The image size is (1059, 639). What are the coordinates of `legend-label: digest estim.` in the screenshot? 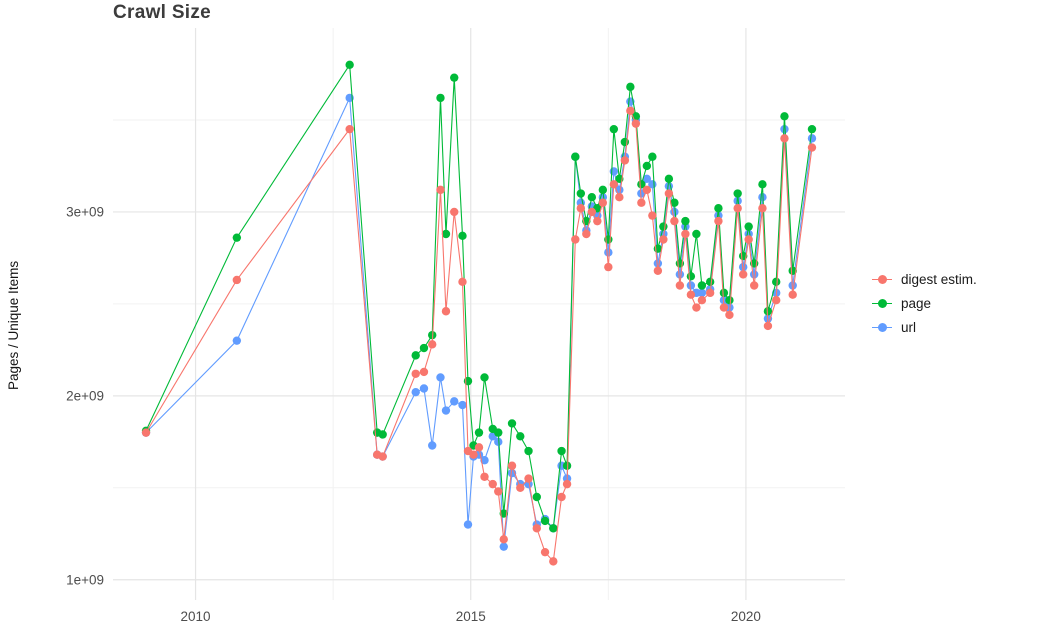 It's located at (939, 279).